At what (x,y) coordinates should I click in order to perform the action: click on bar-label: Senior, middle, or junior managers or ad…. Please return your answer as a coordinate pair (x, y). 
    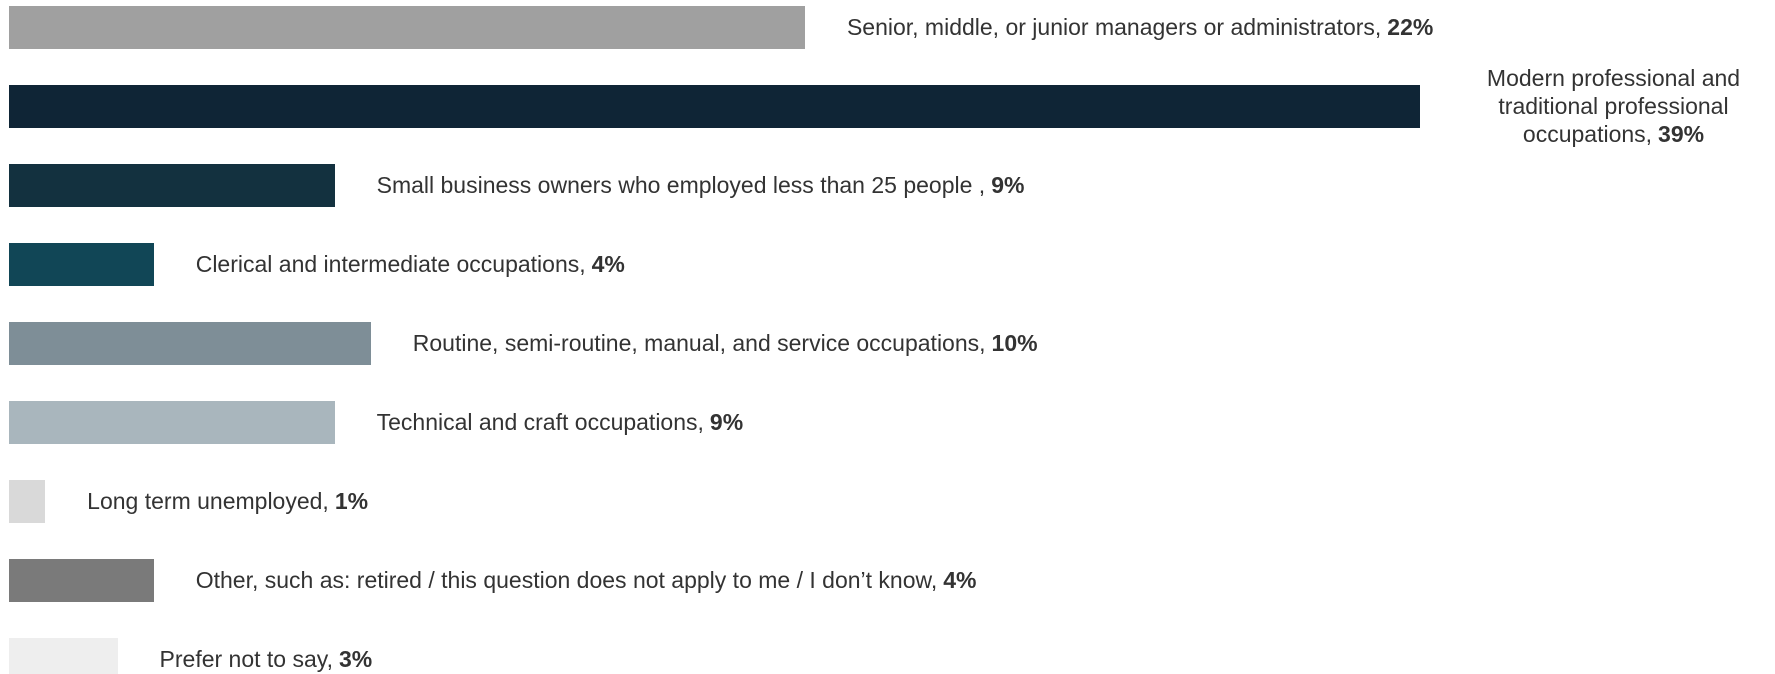
    Looking at the image, I should click on (1140, 27).